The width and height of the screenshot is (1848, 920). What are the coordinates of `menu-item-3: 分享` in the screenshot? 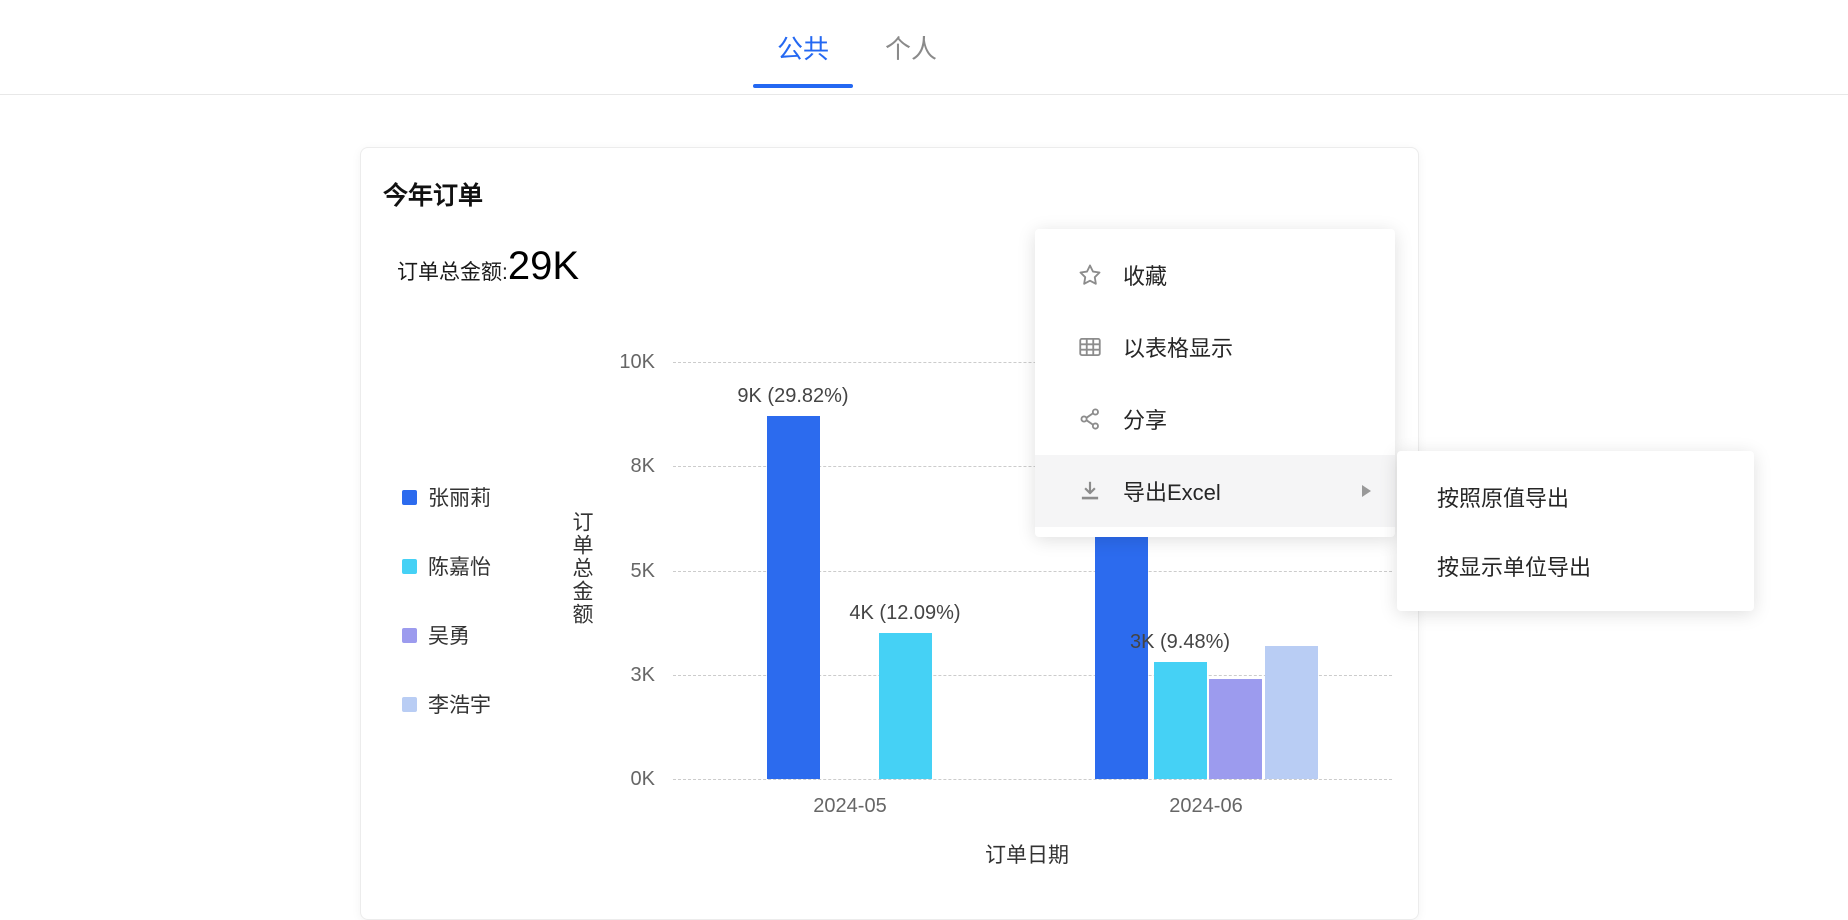 It's located at (1215, 419).